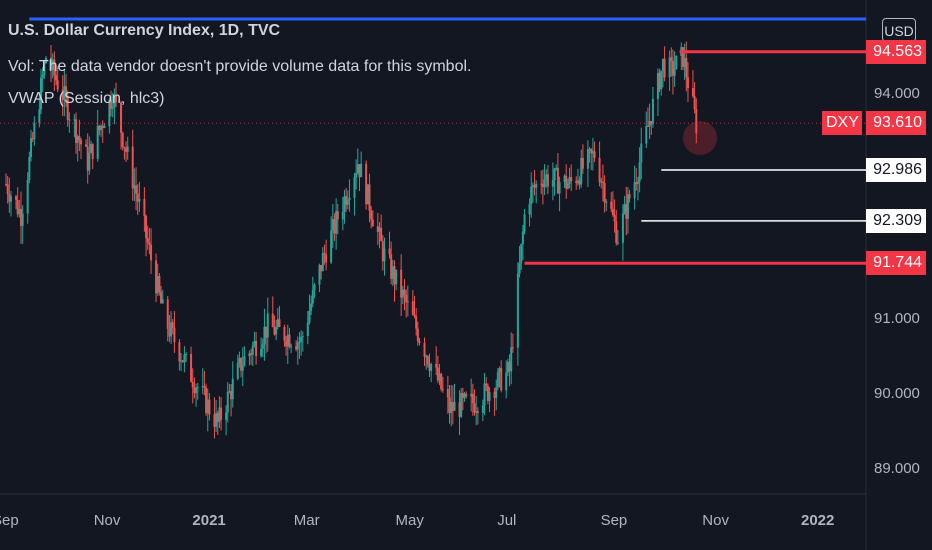 The image size is (932, 550). Describe the element at coordinates (86, 98) in the screenshot. I see `vwap-indicator-label: VWAP (Session, hlc3)` at that location.